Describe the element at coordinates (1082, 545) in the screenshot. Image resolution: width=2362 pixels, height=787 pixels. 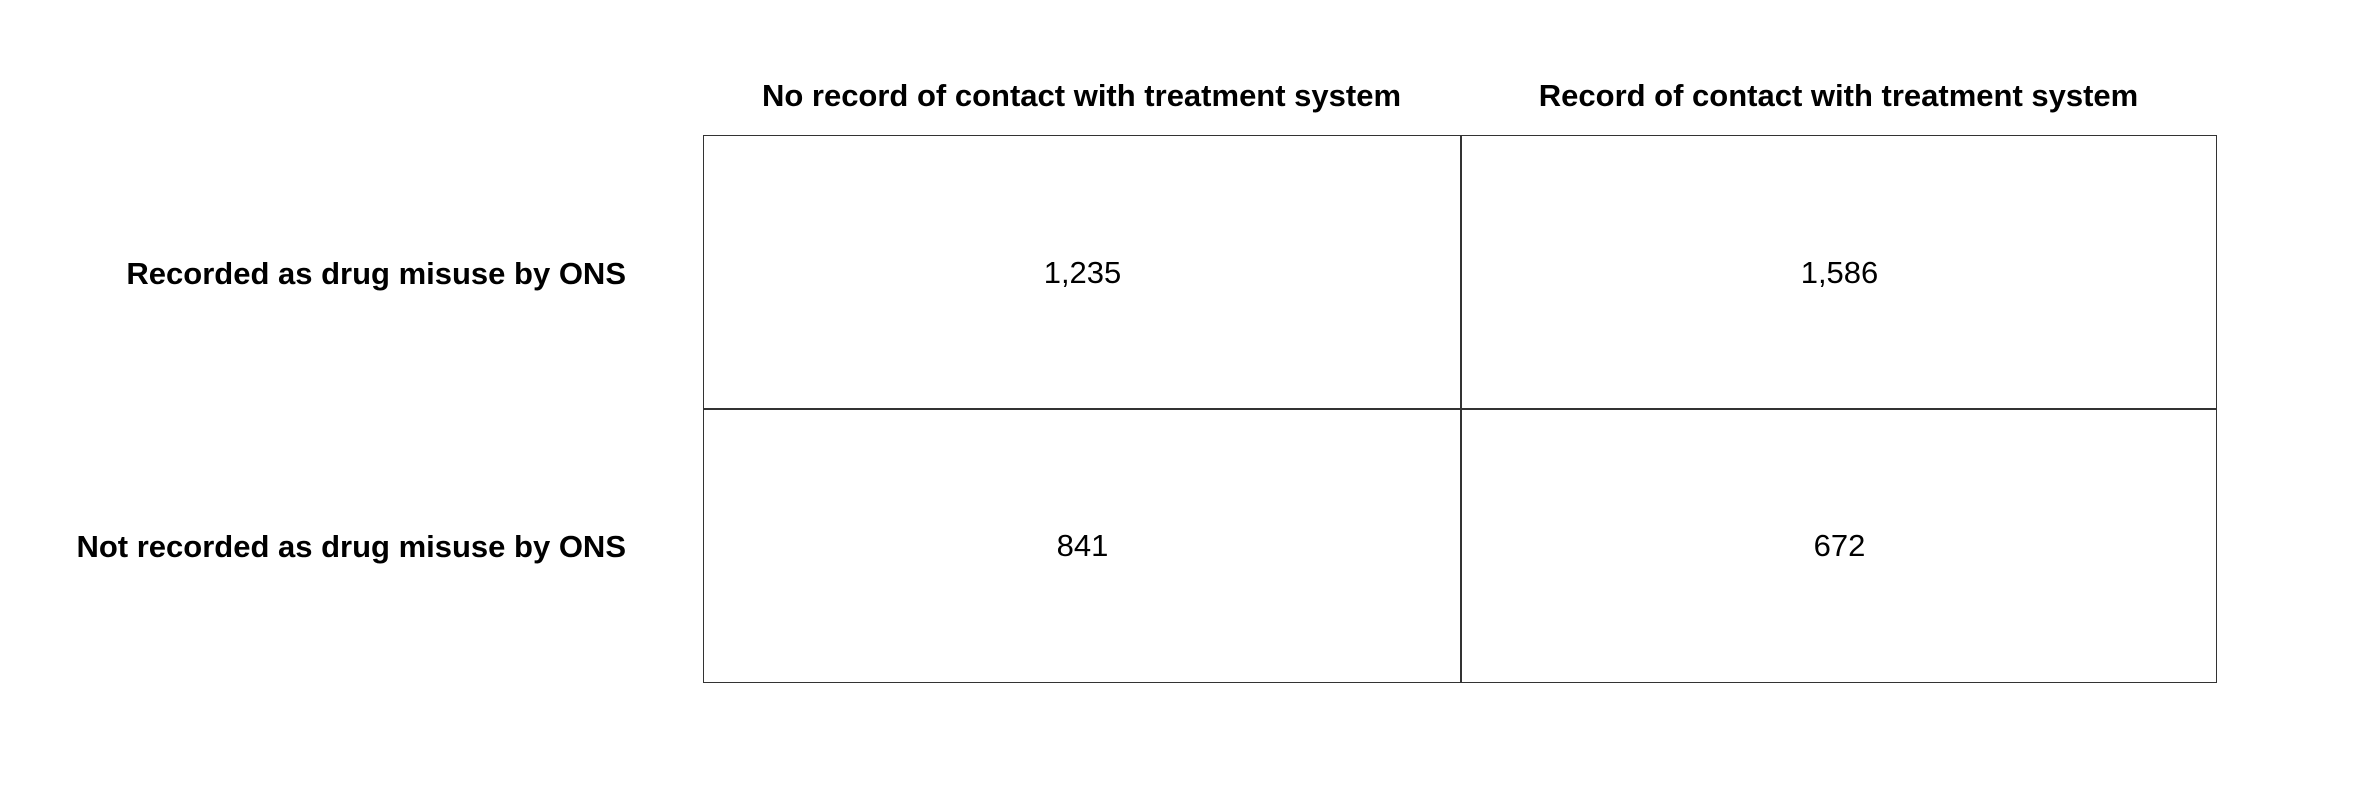
I see `cell-not-recorded-no-contact: 841` at that location.